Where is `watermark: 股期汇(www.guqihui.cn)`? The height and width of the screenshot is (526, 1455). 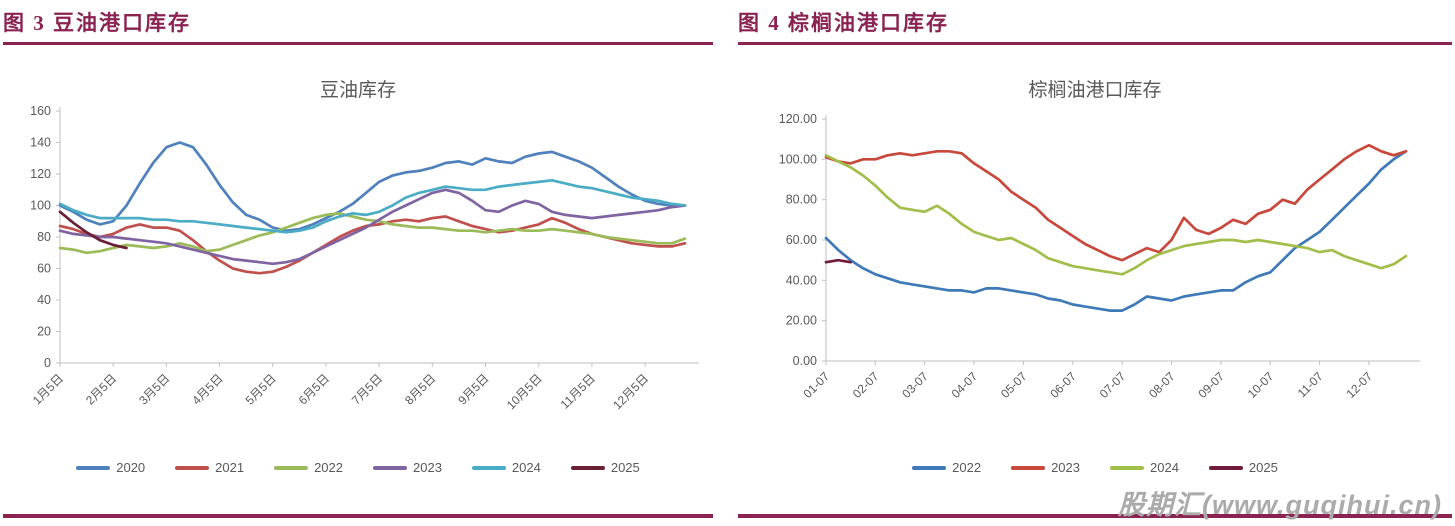
watermark: 股期汇(www.guqihui.cn) is located at coordinates (1280, 505).